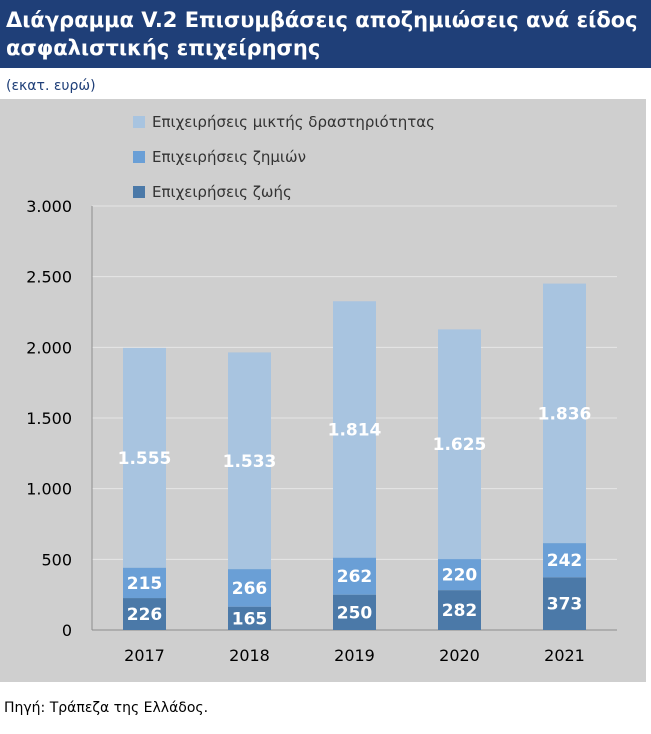 The width and height of the screenshot is (651, 734). Describe the element at coordinates (222, 192) in the screenshot. I see `legend-label: Επιχειρήσεις ζωής` at that location.